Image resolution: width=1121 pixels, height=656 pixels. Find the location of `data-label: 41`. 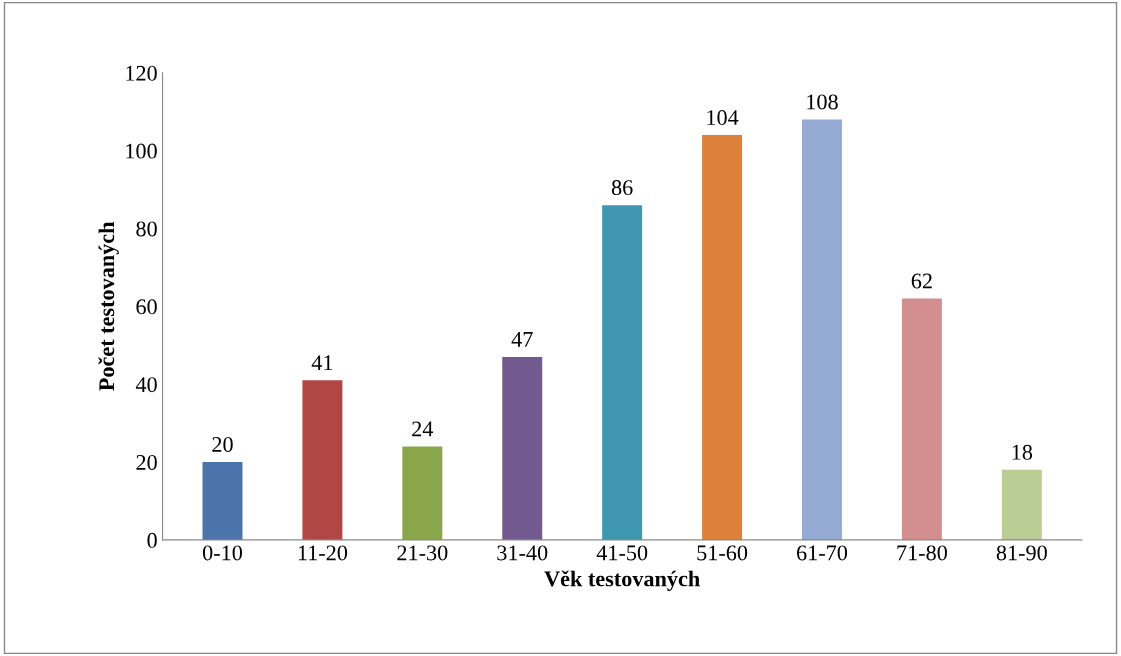

data-label: 41 is located at coordinates (322, 363).